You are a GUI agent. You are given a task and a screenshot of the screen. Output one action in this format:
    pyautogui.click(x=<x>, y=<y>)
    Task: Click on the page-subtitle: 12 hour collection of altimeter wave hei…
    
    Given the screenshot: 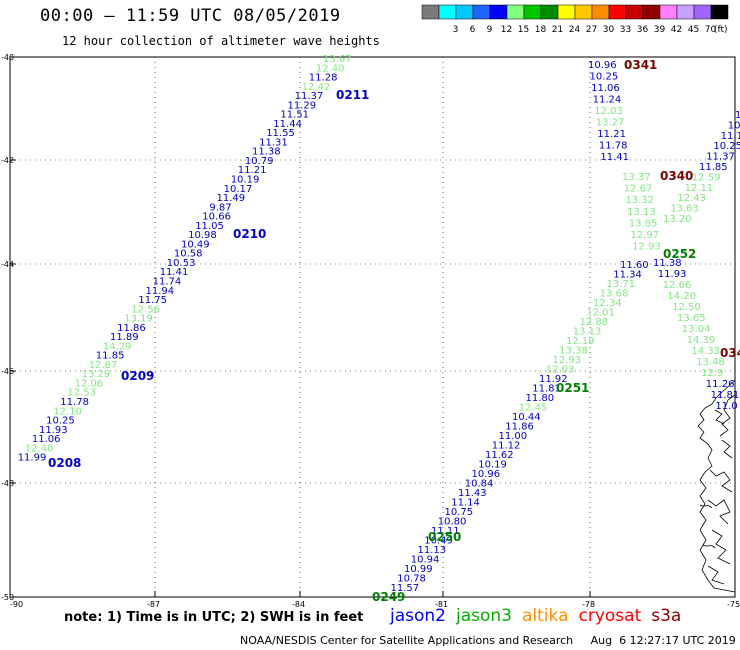 What is the action you would take?
    pyautogui.click(x=221, y=41)
    